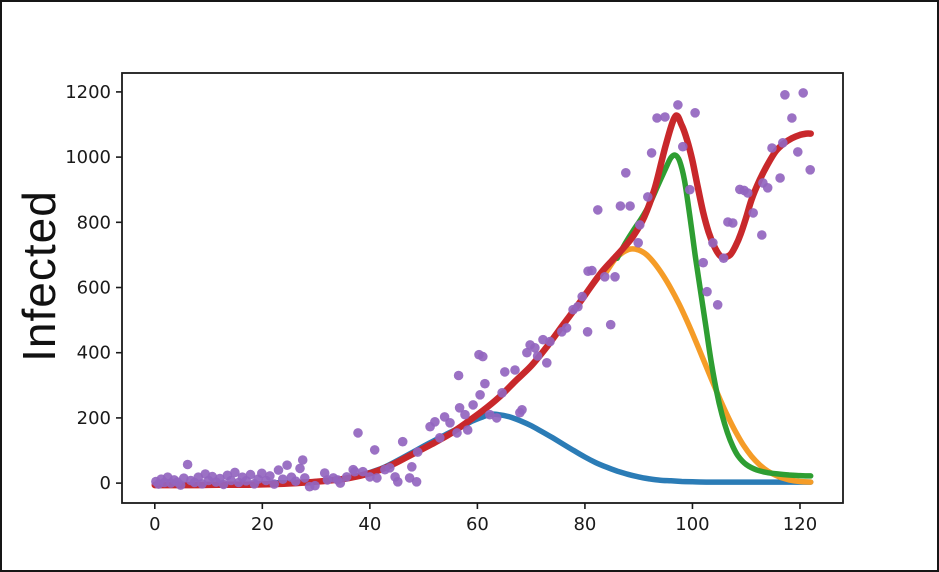 The image size is (939, 572). What do you see at coordinates (94, 222) in the screenshot?
I see `y-tick-label: 800` at bounding box center [94, 222].